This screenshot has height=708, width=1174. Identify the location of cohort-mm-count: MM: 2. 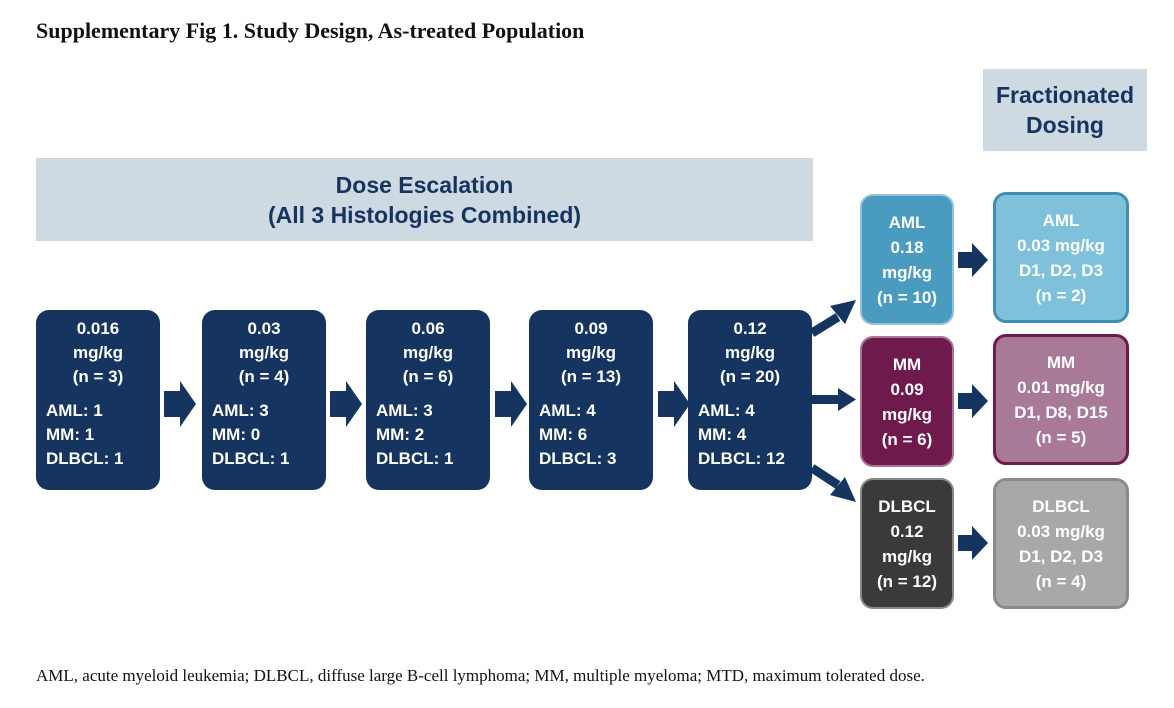
(400, 434).